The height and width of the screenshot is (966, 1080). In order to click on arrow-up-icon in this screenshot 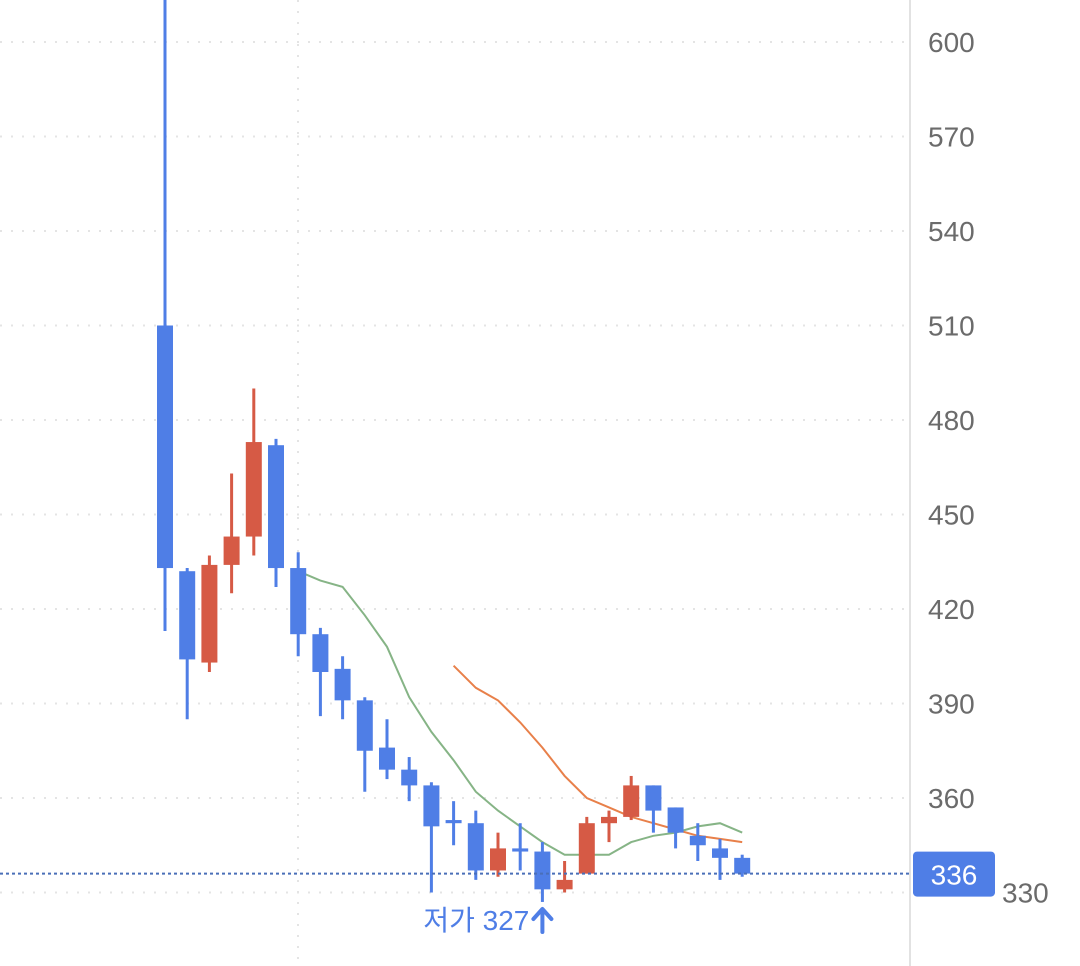, I will do `click(542, 920)`.